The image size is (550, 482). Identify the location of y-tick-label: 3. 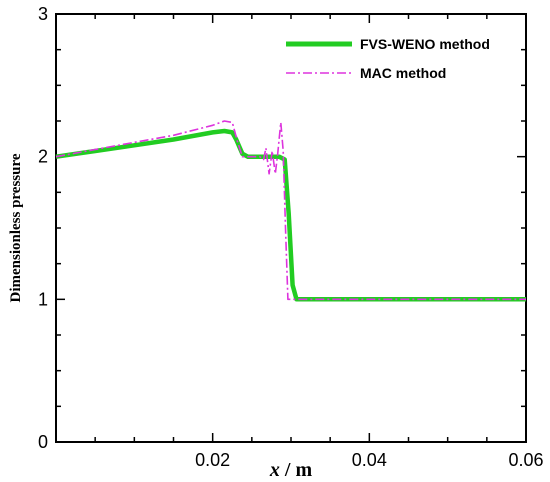
(43, 14).